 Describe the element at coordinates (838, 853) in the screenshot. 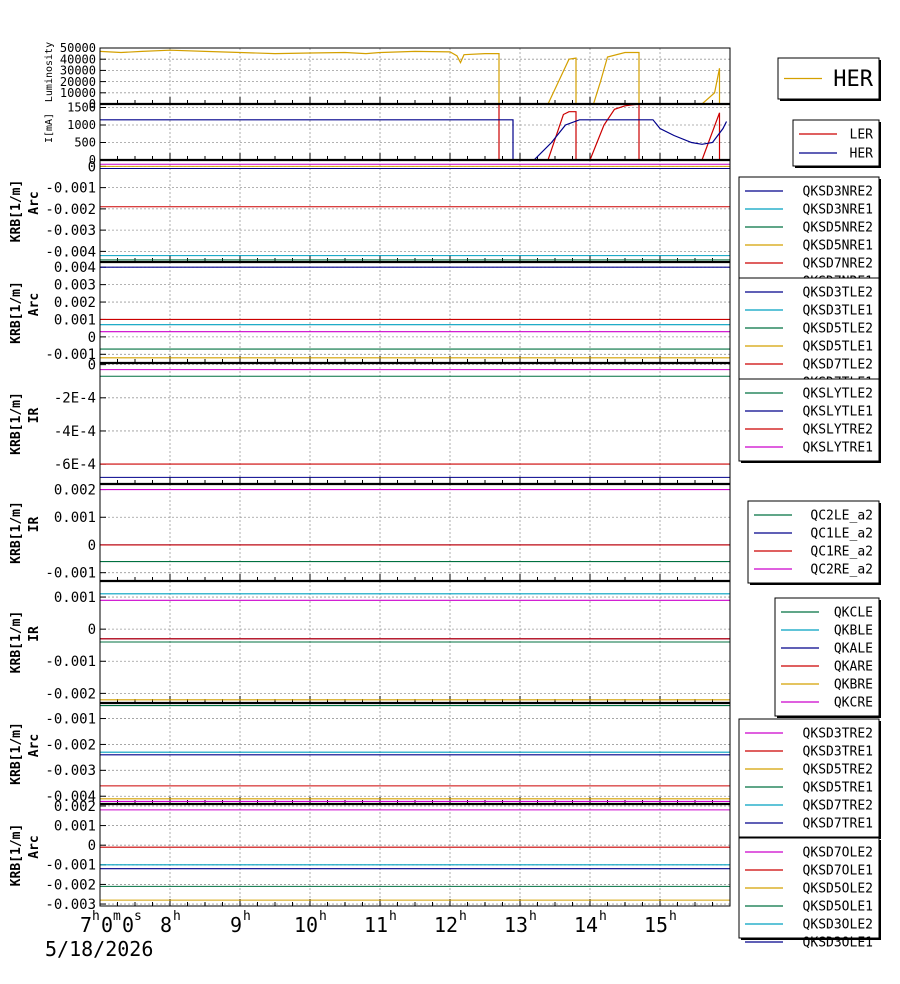

I see `legend-label-qksd7ole2: QKSD7OLE2` at that location.